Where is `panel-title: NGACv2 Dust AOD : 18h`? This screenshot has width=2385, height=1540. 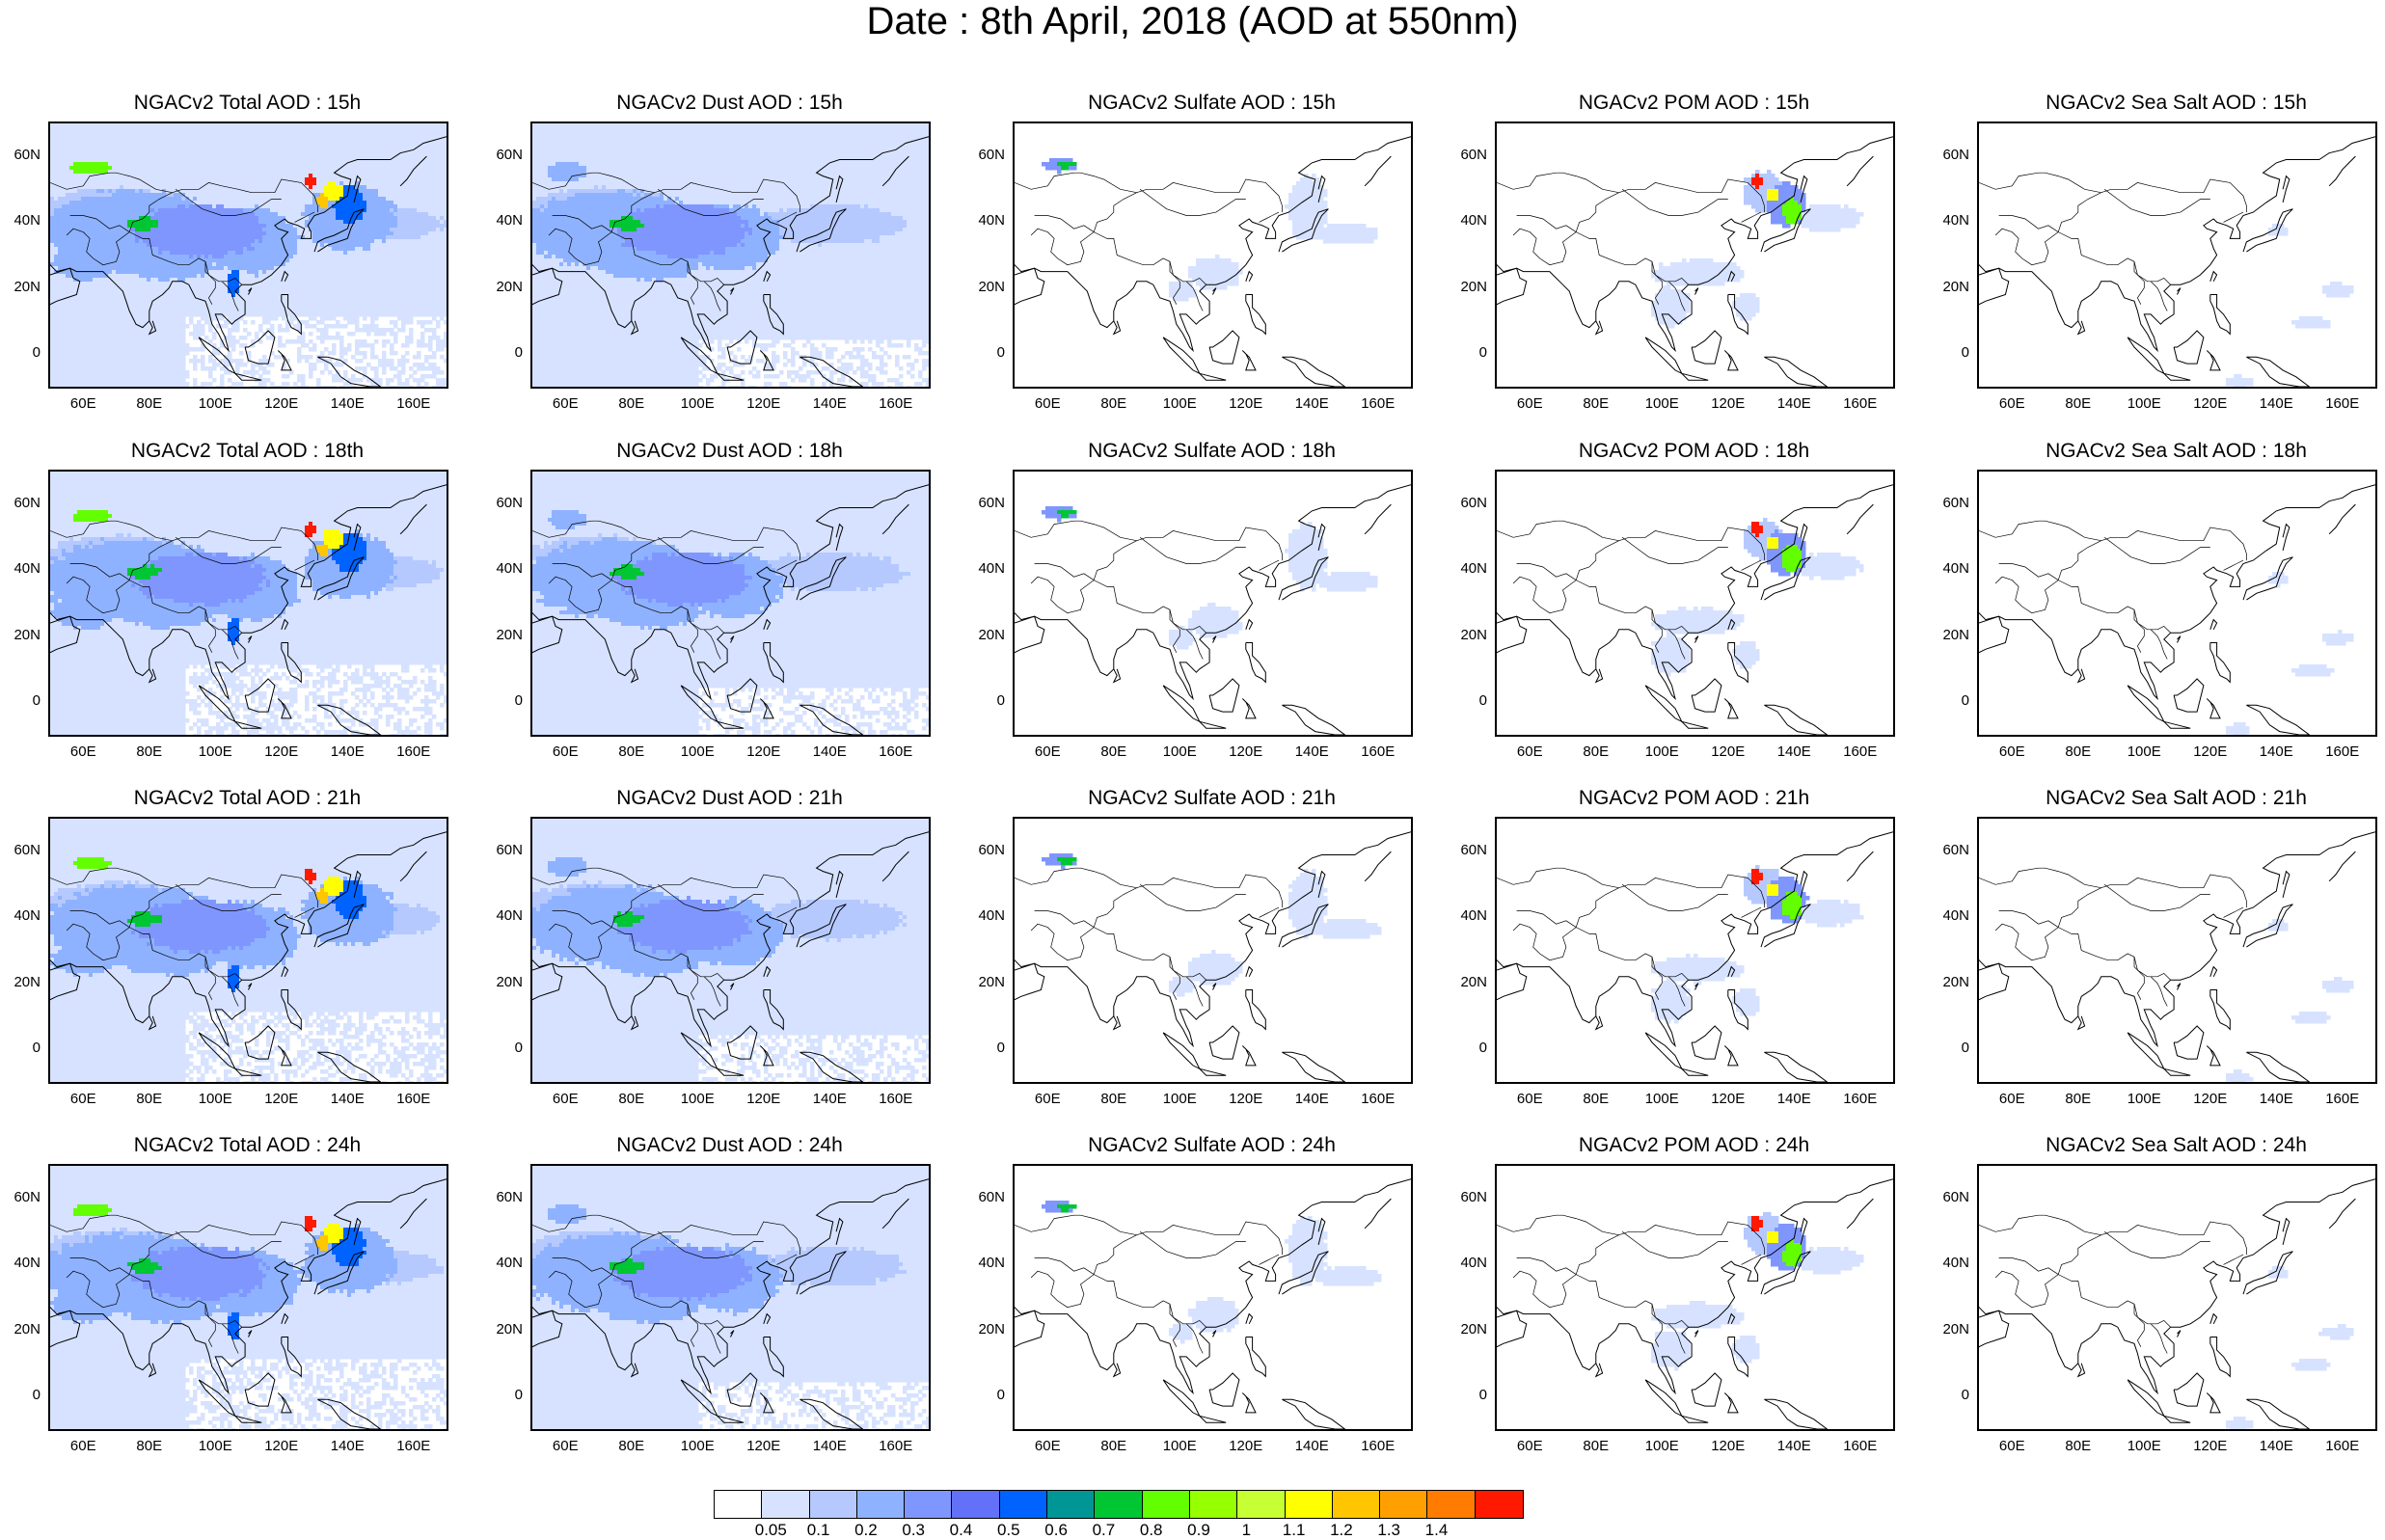
panel-title: NGACv2 Dust AOD : 18h is located at coordinates (729, 451).